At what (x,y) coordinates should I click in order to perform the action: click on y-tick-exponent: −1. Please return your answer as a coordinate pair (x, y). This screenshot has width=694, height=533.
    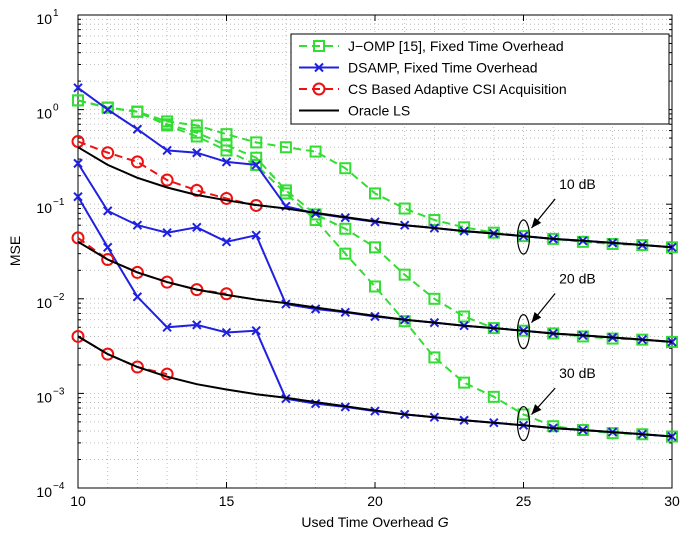
    Looking at the image, I should click on (59, 202).